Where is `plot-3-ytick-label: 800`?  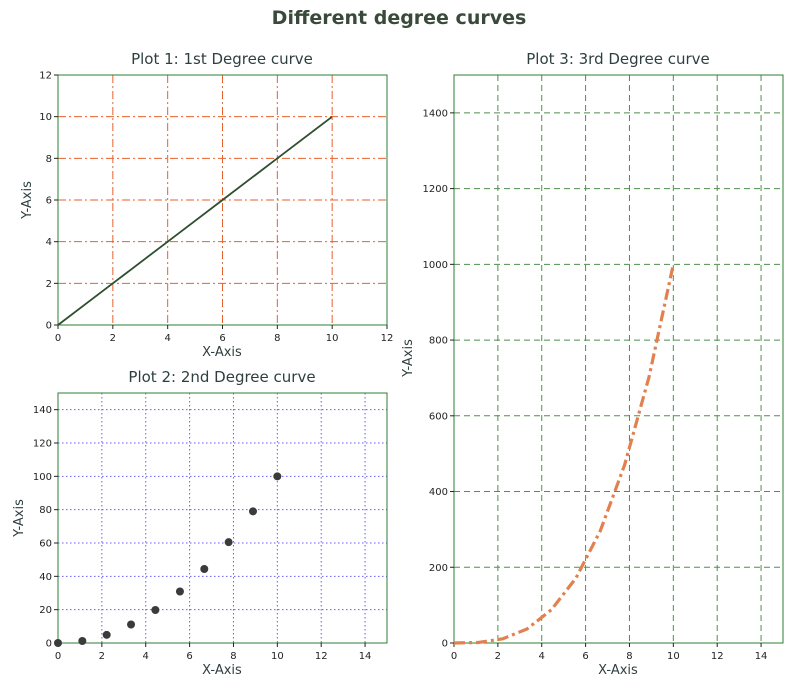 plot-3-ytick-label: 800 is located at coordinates (438, 341).